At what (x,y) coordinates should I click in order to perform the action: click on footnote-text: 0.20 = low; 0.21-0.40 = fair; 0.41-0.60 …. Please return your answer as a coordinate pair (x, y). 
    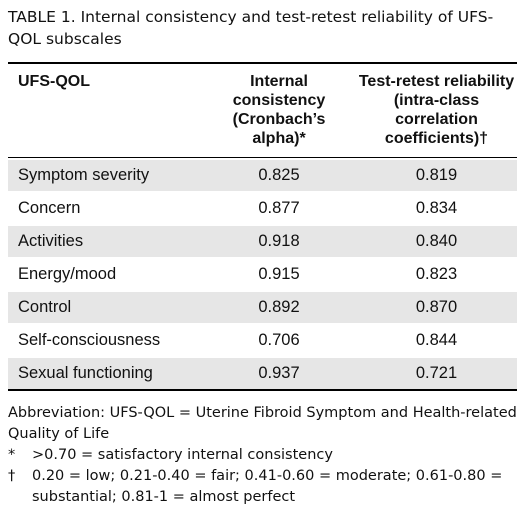
    Looking at the image, I should click on (267, 486).